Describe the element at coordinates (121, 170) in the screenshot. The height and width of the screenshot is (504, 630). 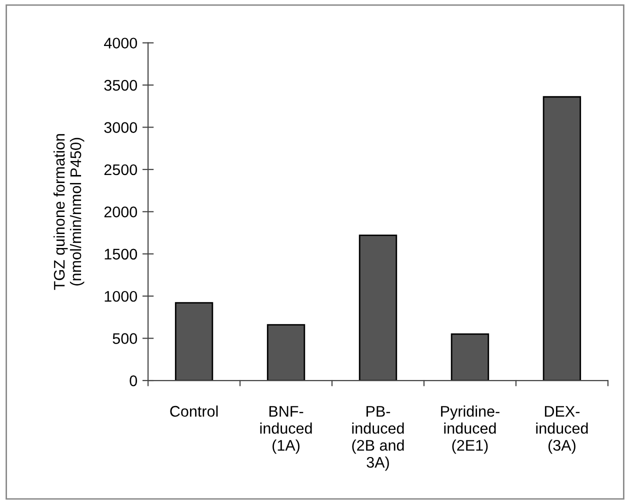
I see `y-tick-label: 2500` at that location.